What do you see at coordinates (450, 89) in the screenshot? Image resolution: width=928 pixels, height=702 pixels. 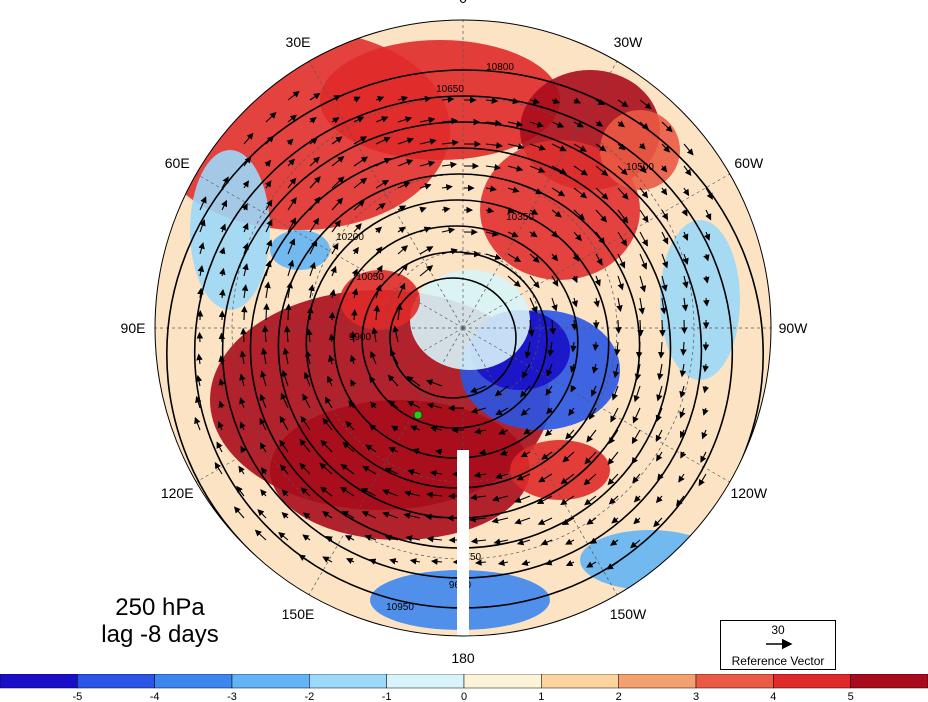 I see `contour-label: 10650` at bounding box center [450, 89].